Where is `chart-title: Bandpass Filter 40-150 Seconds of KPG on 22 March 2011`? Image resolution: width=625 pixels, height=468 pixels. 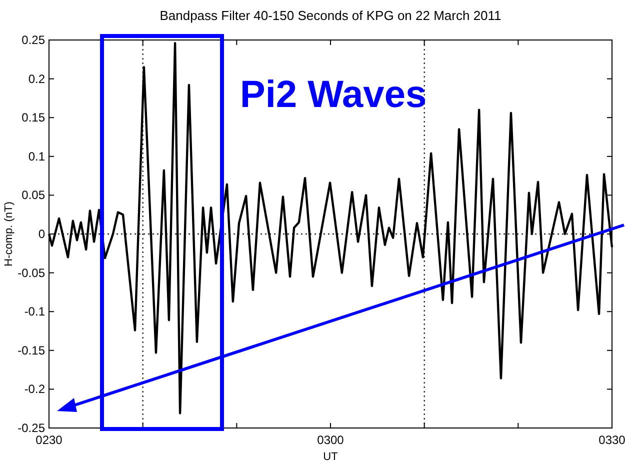 chart-title: Bandpass Filter 40-150 Seconds of KPG on 22 March 2011 is located at coordinates (331, 15).